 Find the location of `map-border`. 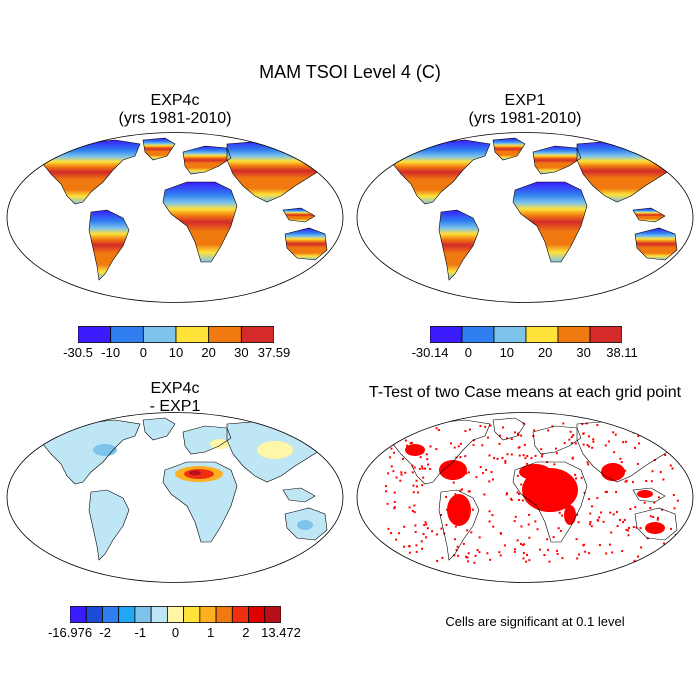

map-border is located at coordinates (175, 497).